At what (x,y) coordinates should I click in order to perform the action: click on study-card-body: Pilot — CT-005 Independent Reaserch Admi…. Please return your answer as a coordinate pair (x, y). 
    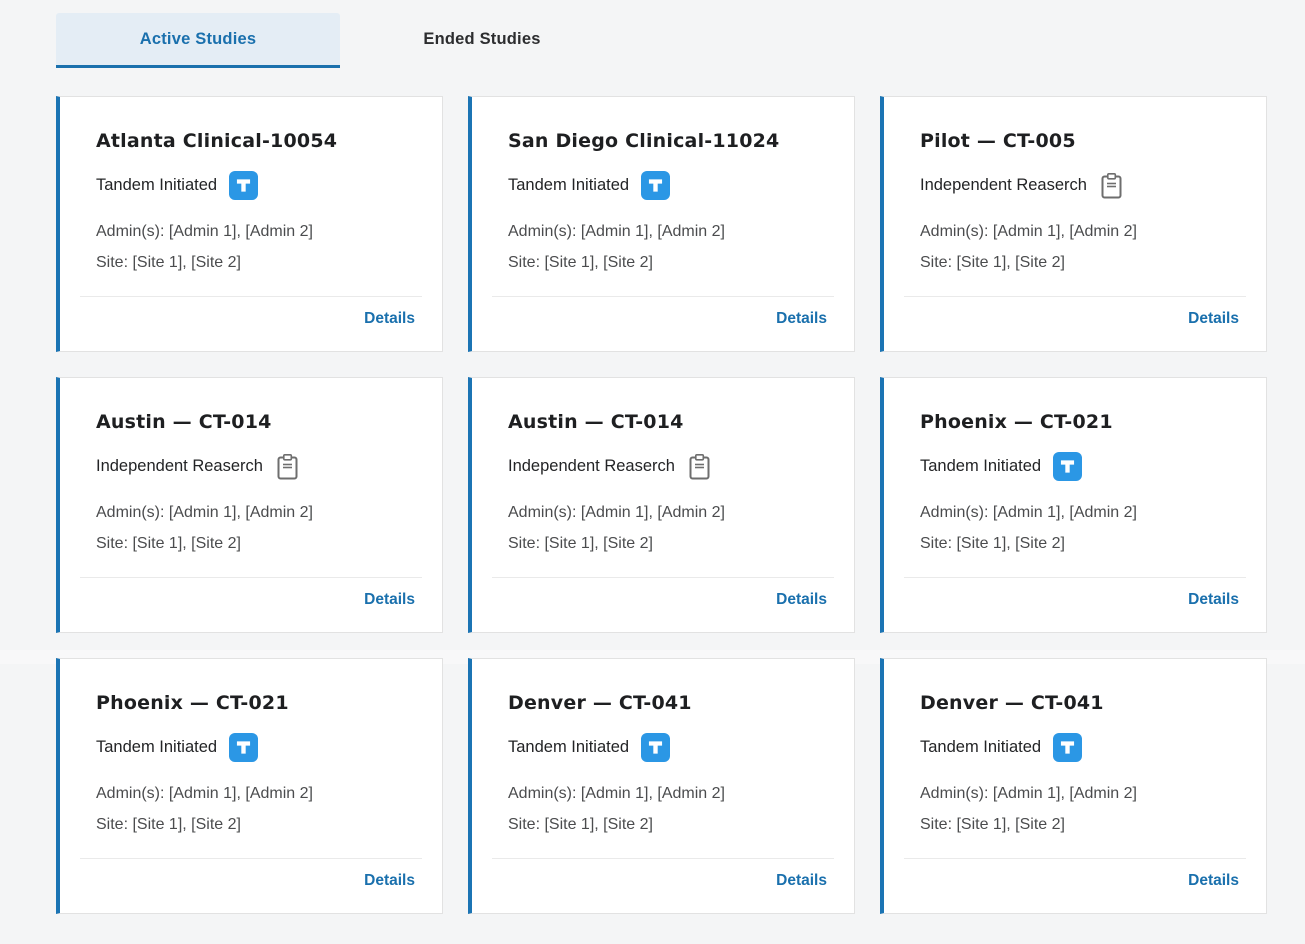
    Looking at the image, I should click on (1075, 196).